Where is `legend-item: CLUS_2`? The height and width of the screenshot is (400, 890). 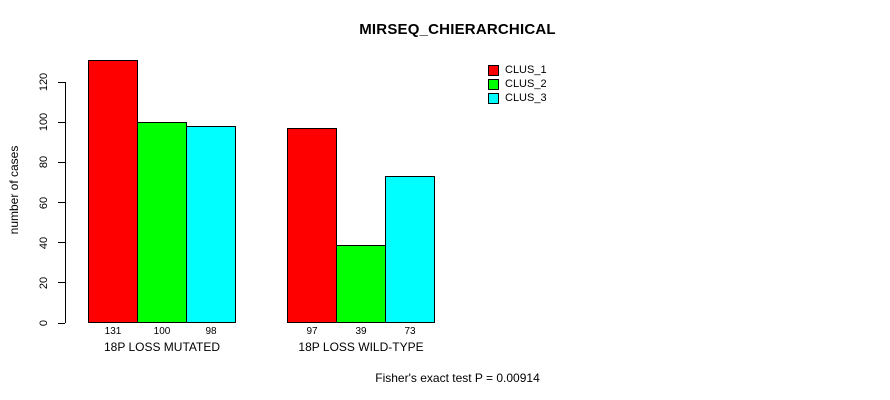
legend-item: CLUS_2 is located at coordinates (517, 84).